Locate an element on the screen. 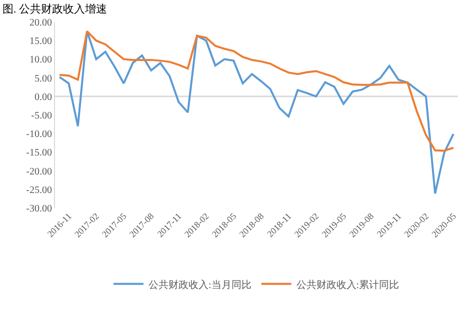 This screenshot has height=311, width=470. chart-title: 图. 公共财政收入增速 is located at coordinates (54, 9).